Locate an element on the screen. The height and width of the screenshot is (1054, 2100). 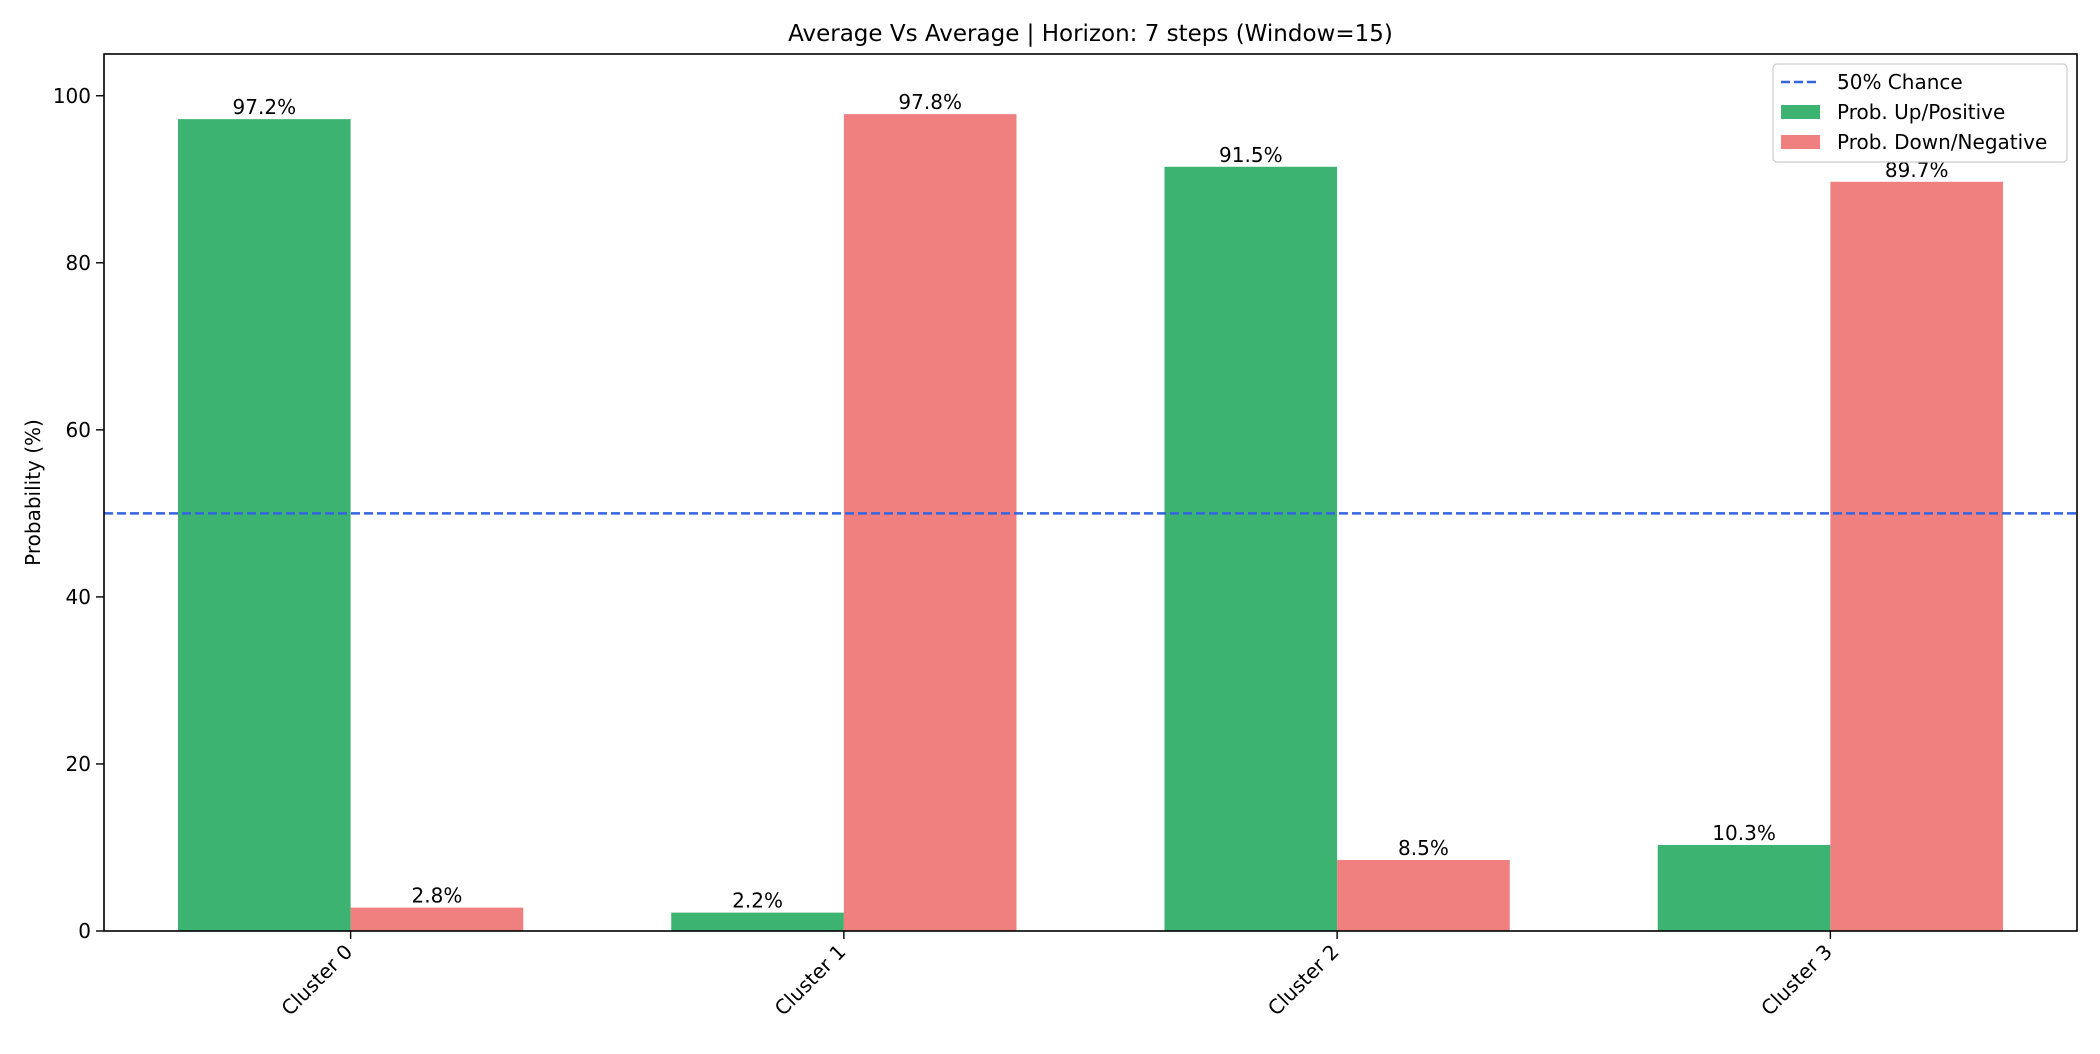
bar-value-label: 10.3% is located at coordinates (1744, 833).